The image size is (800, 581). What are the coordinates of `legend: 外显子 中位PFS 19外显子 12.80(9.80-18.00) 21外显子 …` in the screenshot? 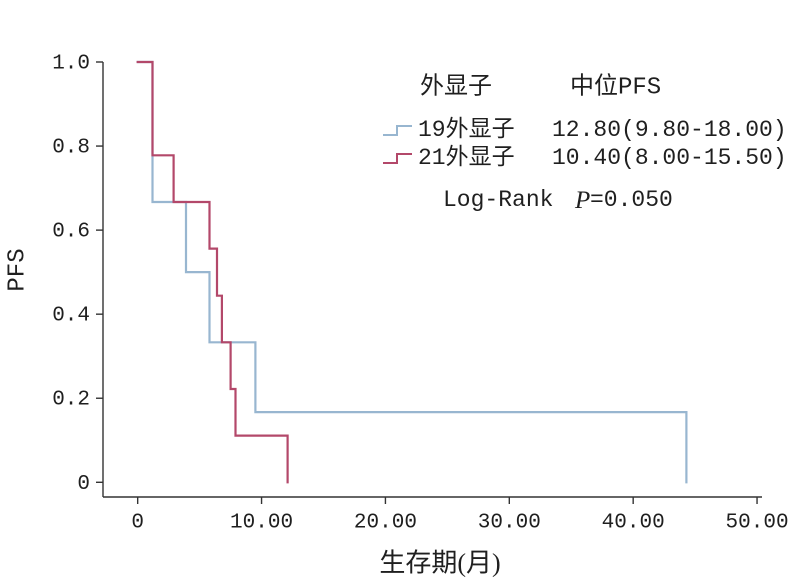 It's located at (585, 143).